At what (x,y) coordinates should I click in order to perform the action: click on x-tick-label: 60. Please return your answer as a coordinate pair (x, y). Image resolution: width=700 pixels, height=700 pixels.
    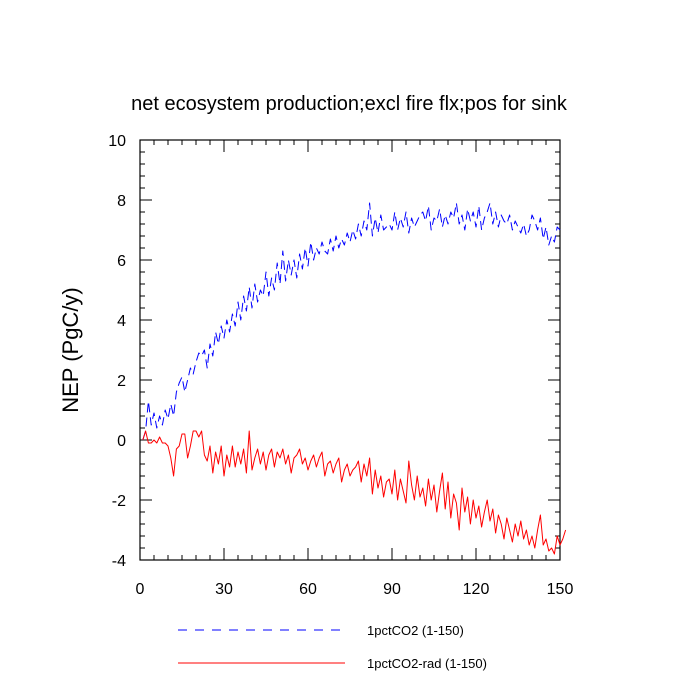
    Looking at the image, I should click on (308, 589).